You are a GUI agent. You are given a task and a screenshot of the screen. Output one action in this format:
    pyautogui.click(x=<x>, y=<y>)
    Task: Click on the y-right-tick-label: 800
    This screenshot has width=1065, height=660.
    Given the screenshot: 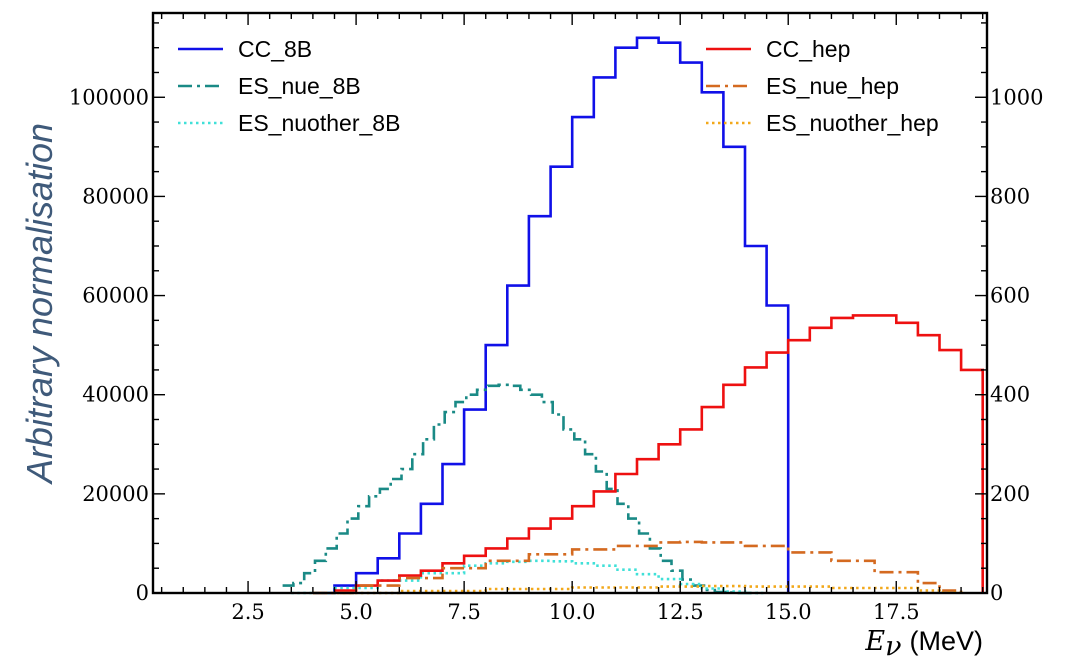 What is the action you would take?
    pyautogui.click(x=1010, y=196)
    